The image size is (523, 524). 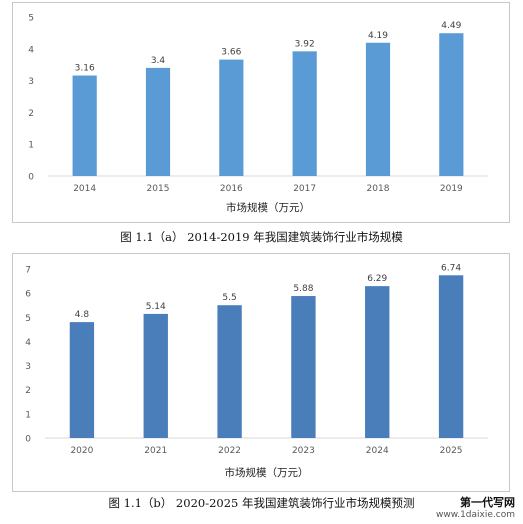 I want to click on data-label: 4.49, so click(x=451, y=26).